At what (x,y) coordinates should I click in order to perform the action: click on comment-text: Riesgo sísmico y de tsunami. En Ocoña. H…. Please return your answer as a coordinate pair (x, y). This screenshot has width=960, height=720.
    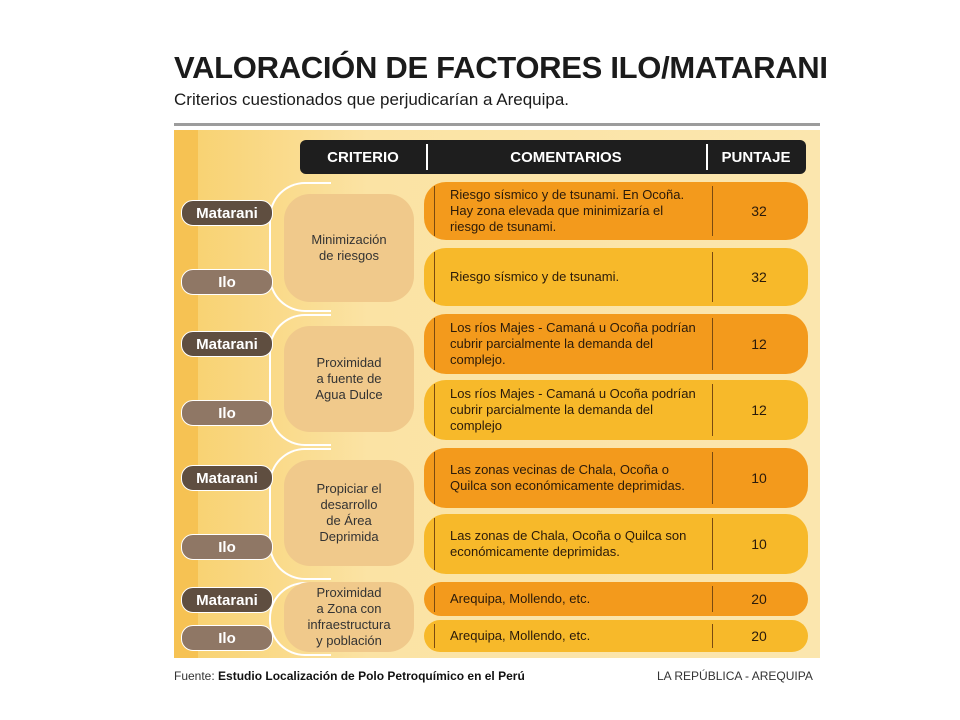
    Looking at the image, I should click on (567, 210).